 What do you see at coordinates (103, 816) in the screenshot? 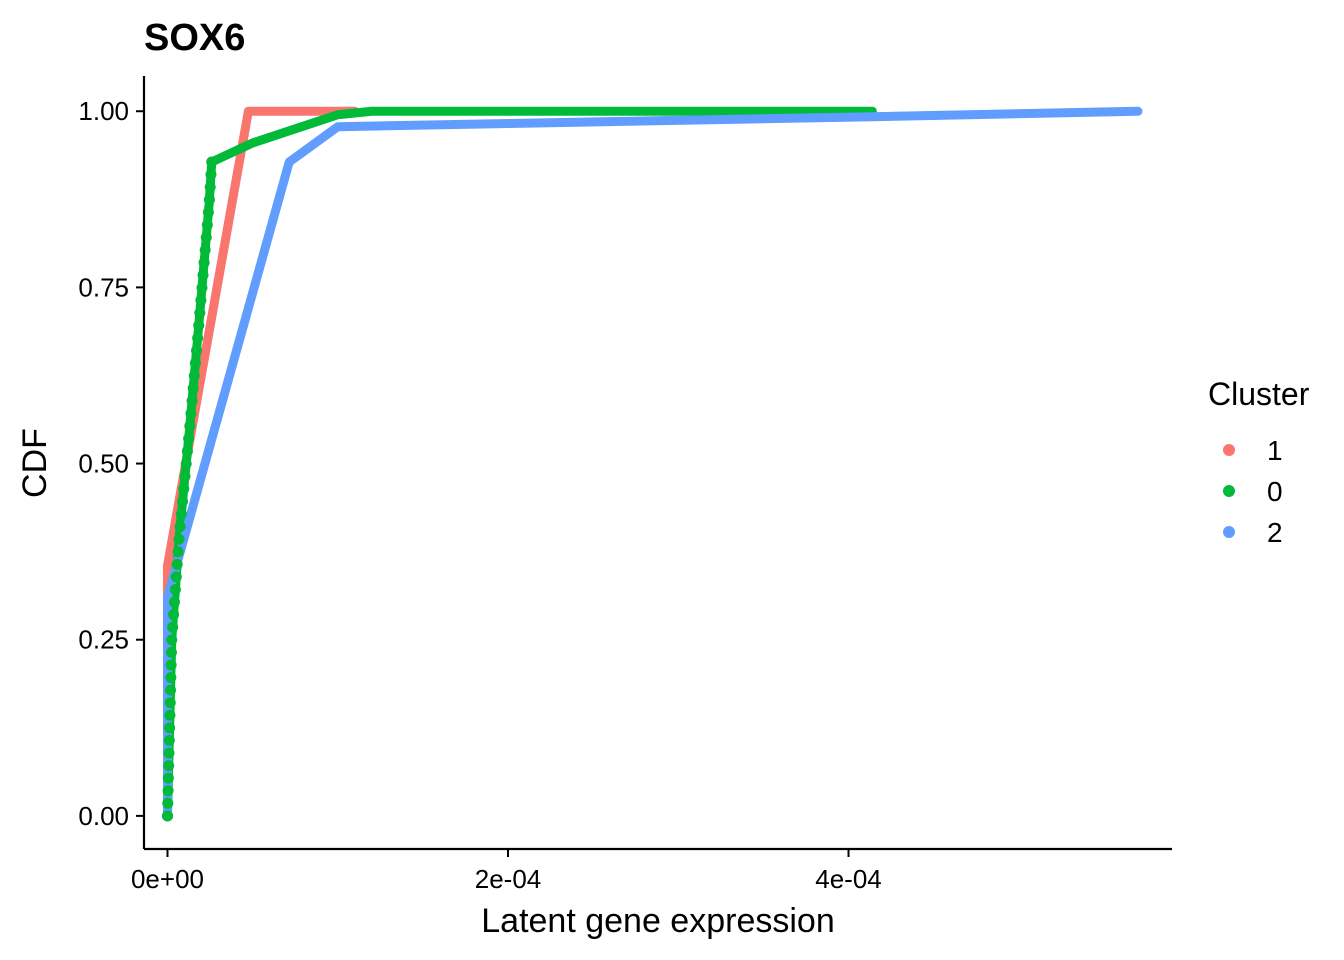
I see `y-tick-label: 0.00` at bounding box center [103, 816].